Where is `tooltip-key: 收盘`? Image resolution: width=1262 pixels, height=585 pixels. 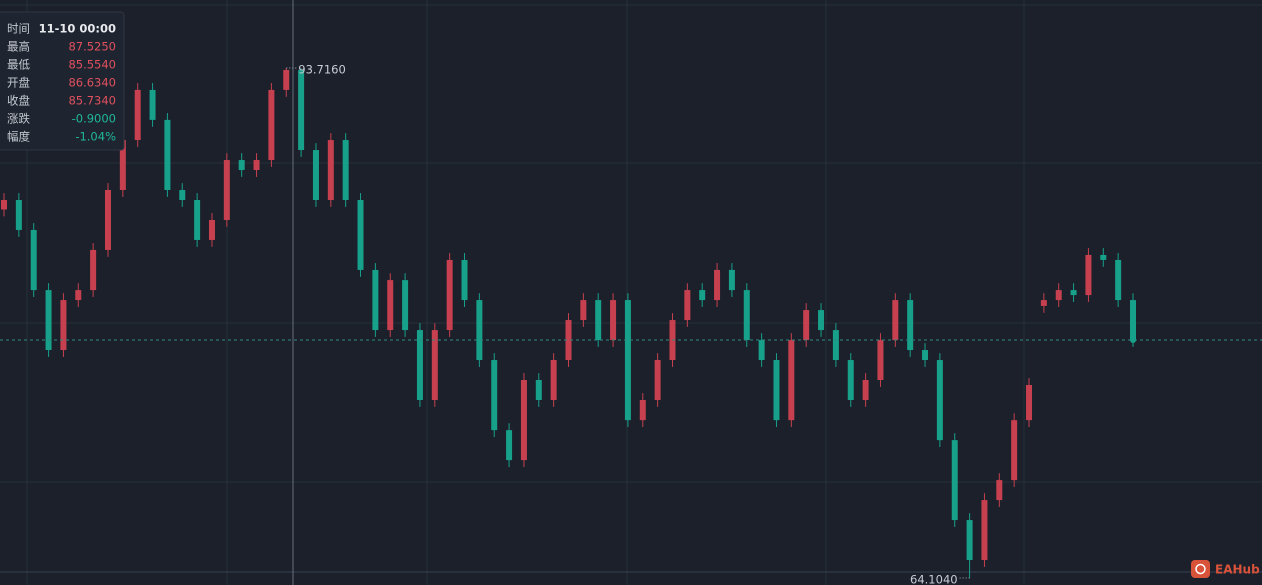 tooltip-key: 收盘 is located at coordinates (18, 101).